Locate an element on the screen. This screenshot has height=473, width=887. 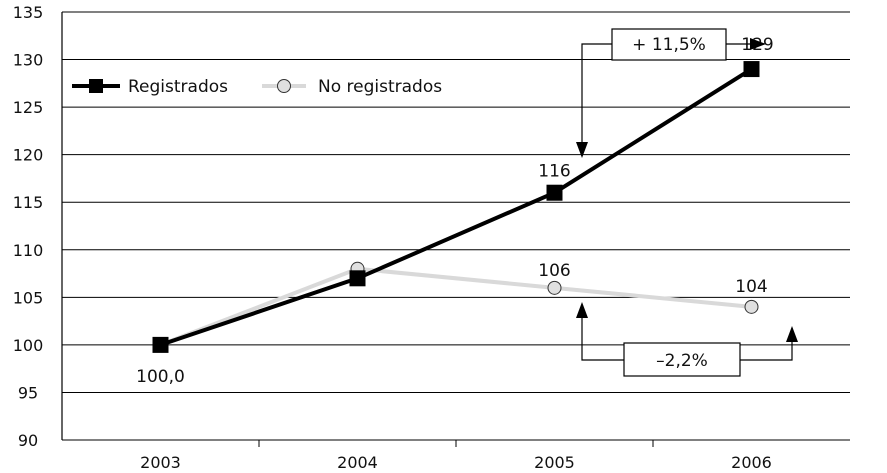
y-tick-label-95: 95 is located at coordinates (28, 392).